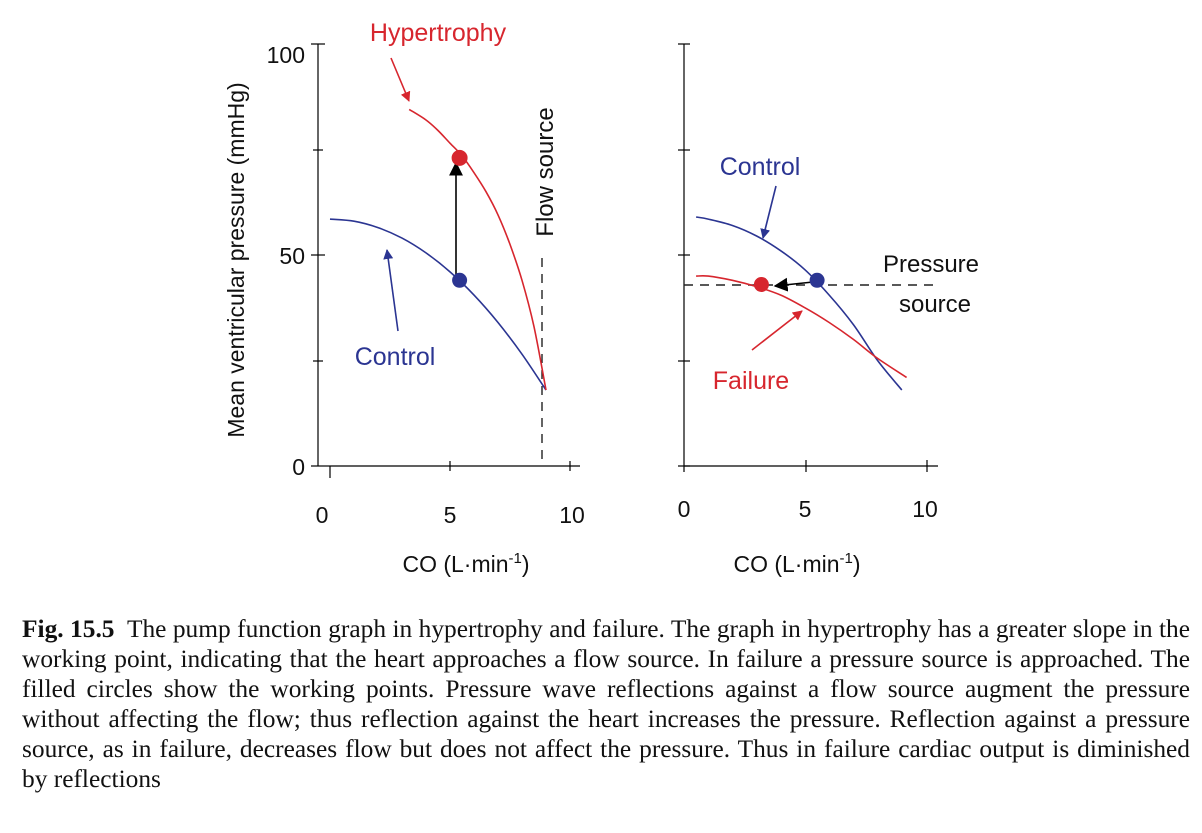  Describe the element at coordinates (460, 280) in the screenshot. I see `left-control-working-point` at that location.